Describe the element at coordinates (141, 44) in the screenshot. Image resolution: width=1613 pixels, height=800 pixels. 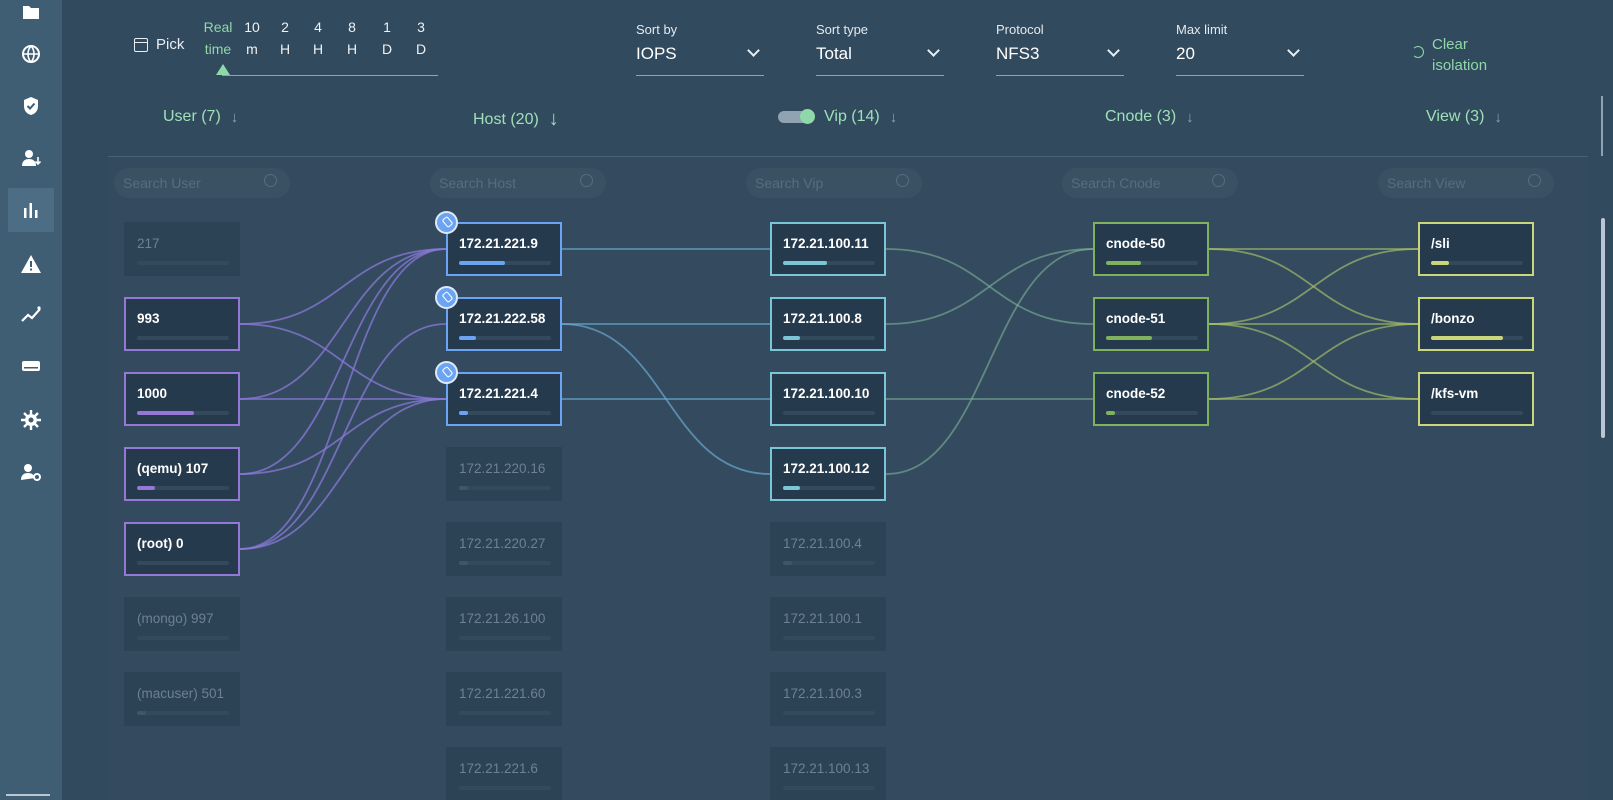
I see `calendar-icon` at that location.